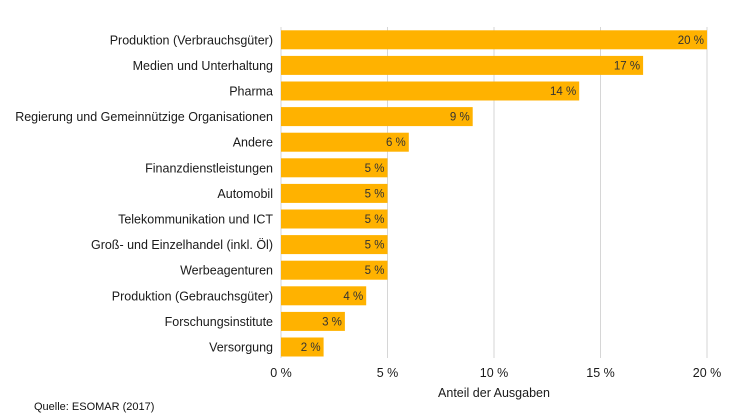 Image resolution: width=740 pixels, height=416 pixels. I want to click on x-tick-label: 0 %, so click(281, 373).